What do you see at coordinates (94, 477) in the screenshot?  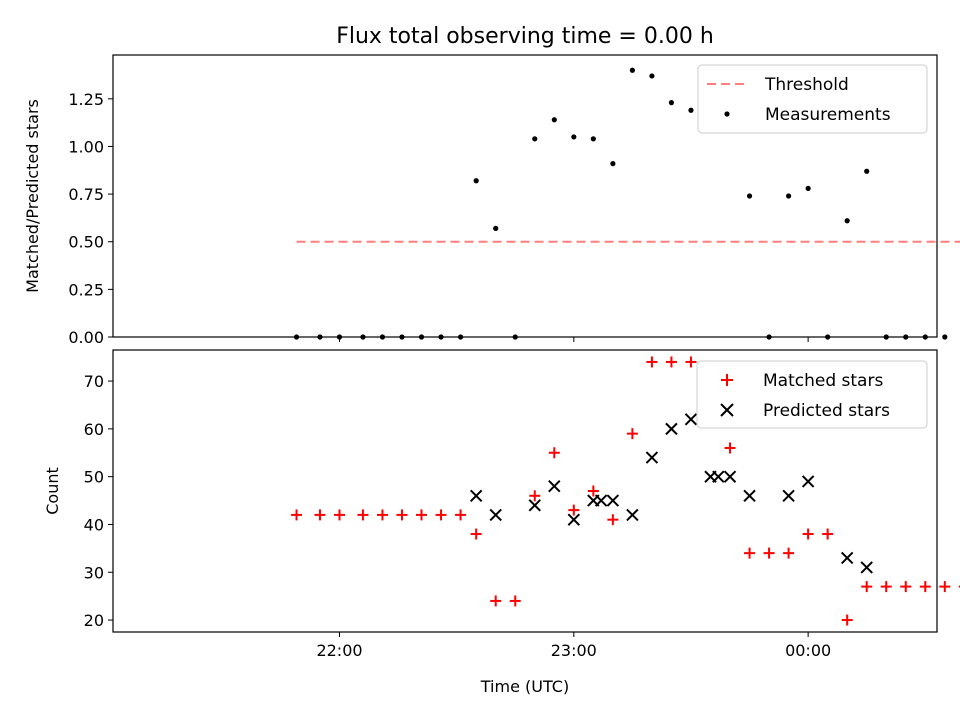 I see `count-y-tick-label: 50` at bounding box center [94, 477].